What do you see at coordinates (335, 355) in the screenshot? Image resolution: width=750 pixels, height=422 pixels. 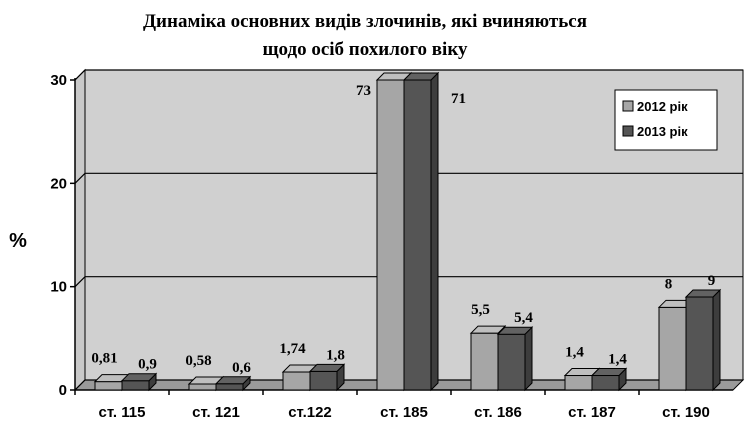 I see `data-label: 1,8` at bounding box center [335, 355].